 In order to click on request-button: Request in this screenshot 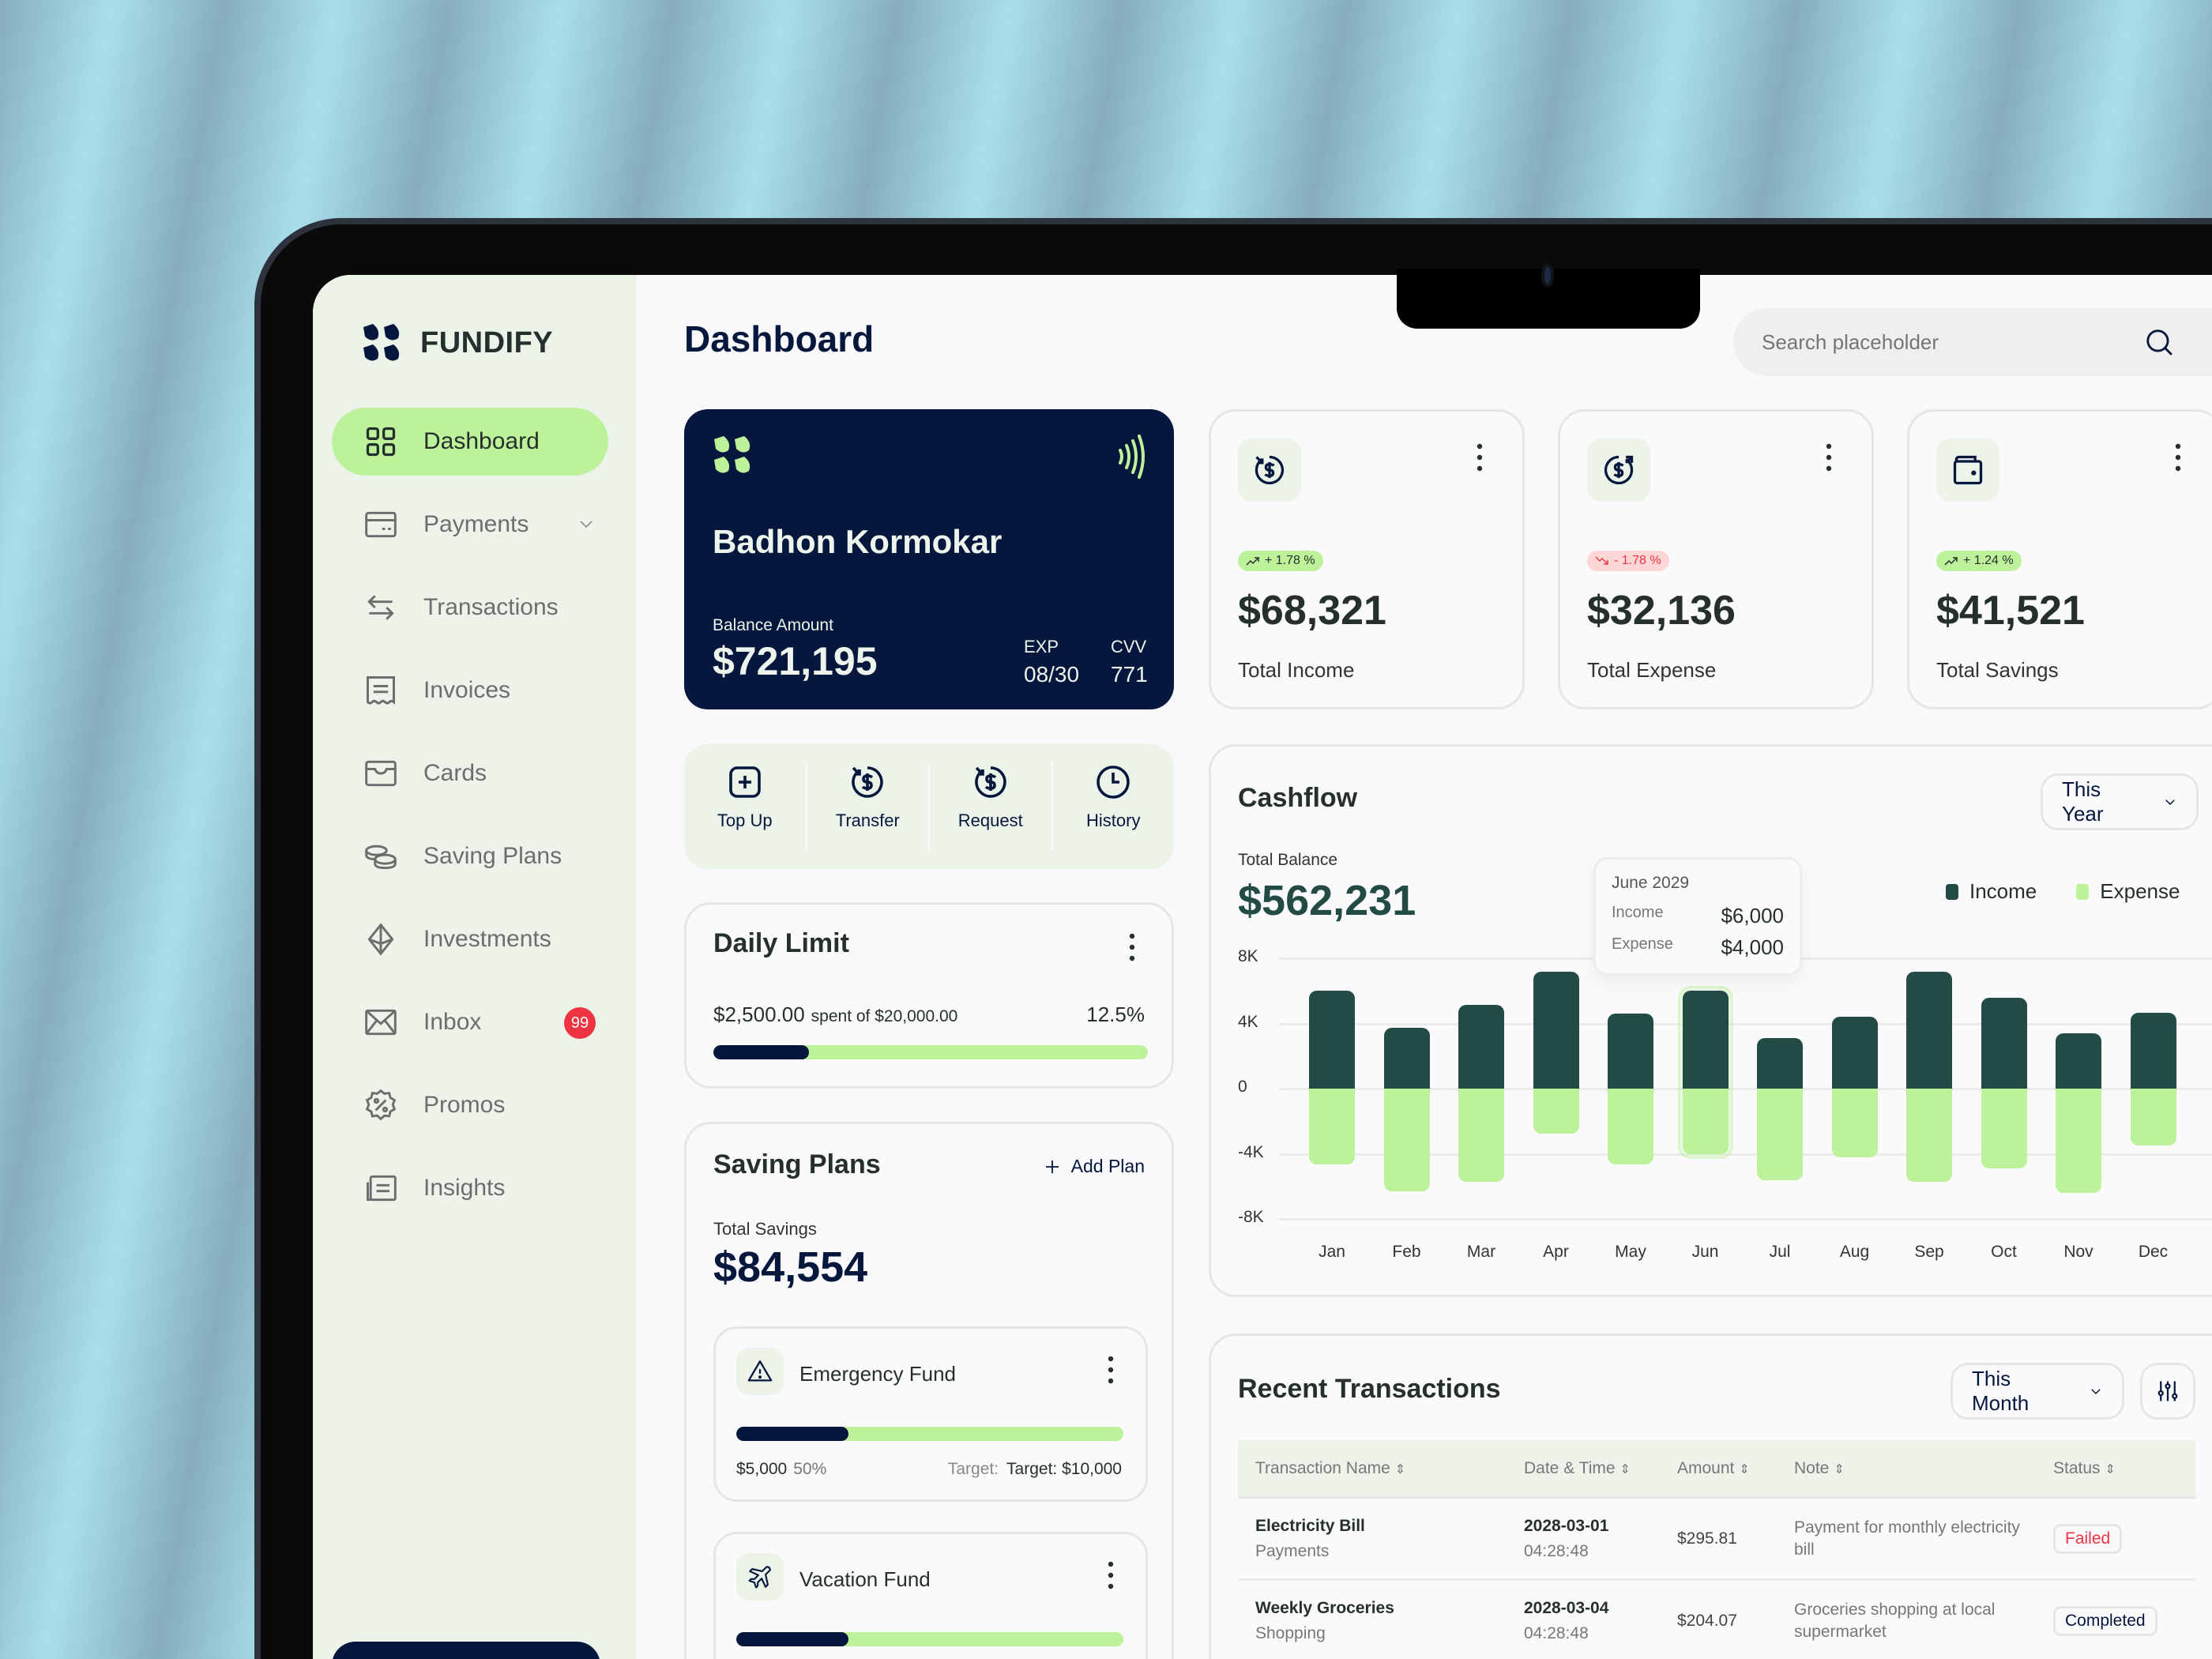, I will do `click(992, 807)`.